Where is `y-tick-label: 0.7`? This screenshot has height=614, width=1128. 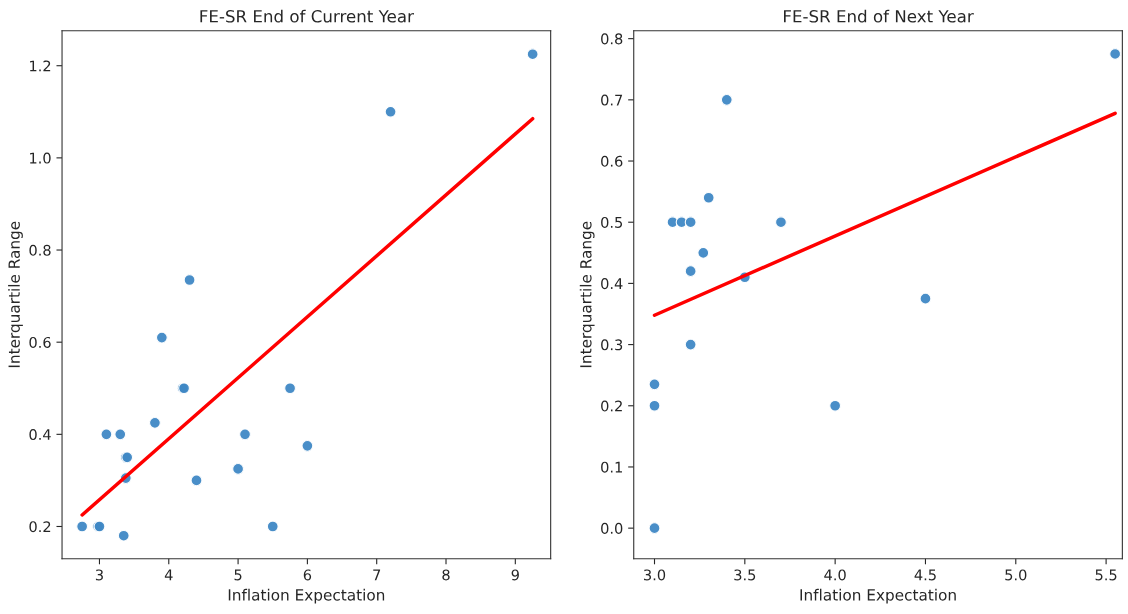
y-tick-label: 0.7 is located at coordinates (612, 100).